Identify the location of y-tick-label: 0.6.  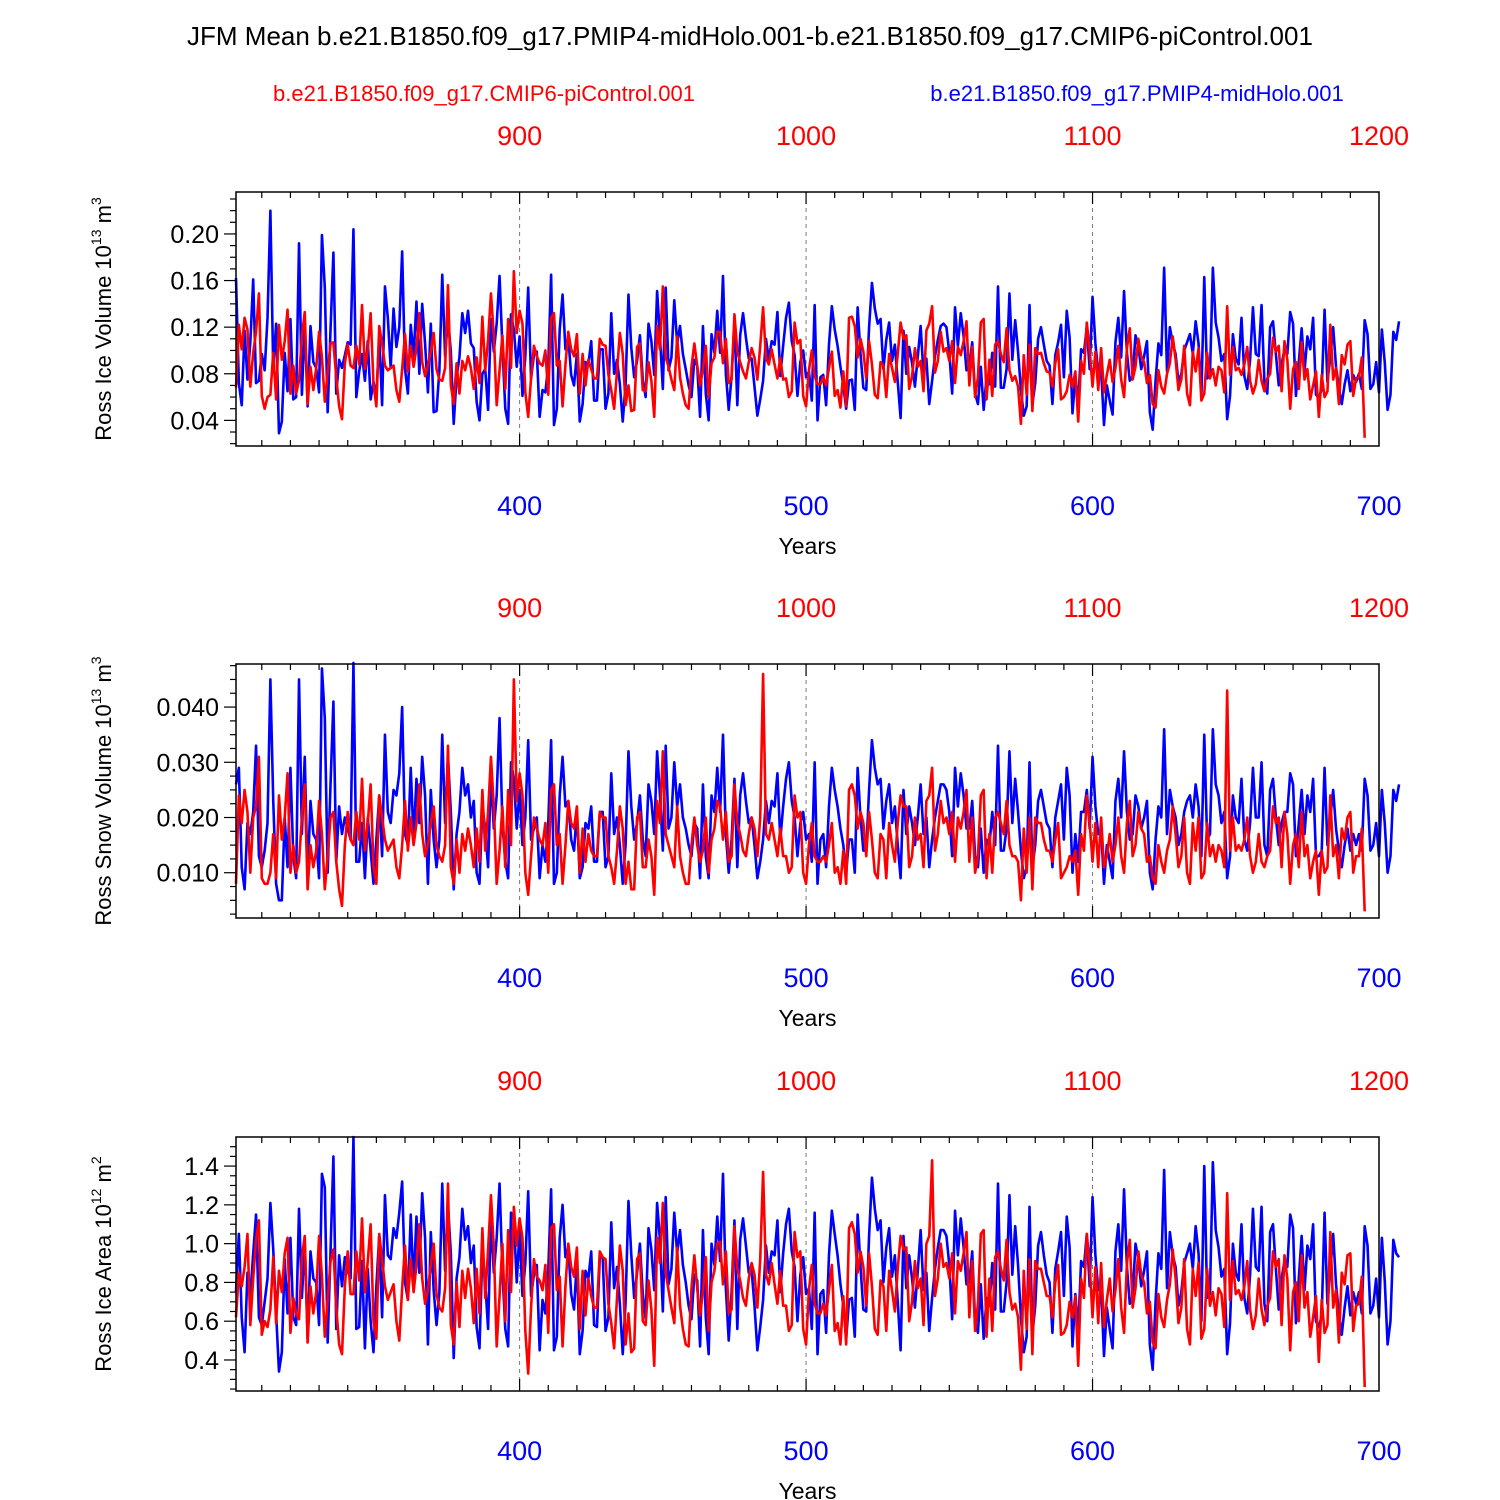
(201, 1322).